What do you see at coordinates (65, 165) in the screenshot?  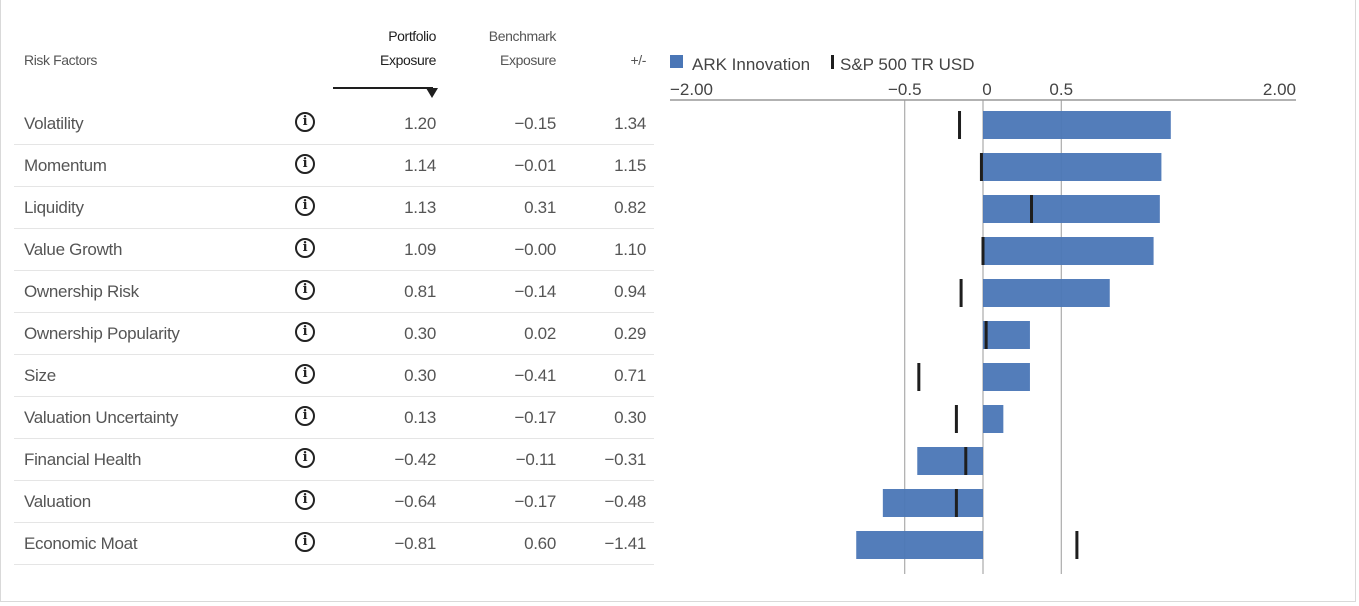 I see `factor-name: Momentum` at bounding box center [65, 165].